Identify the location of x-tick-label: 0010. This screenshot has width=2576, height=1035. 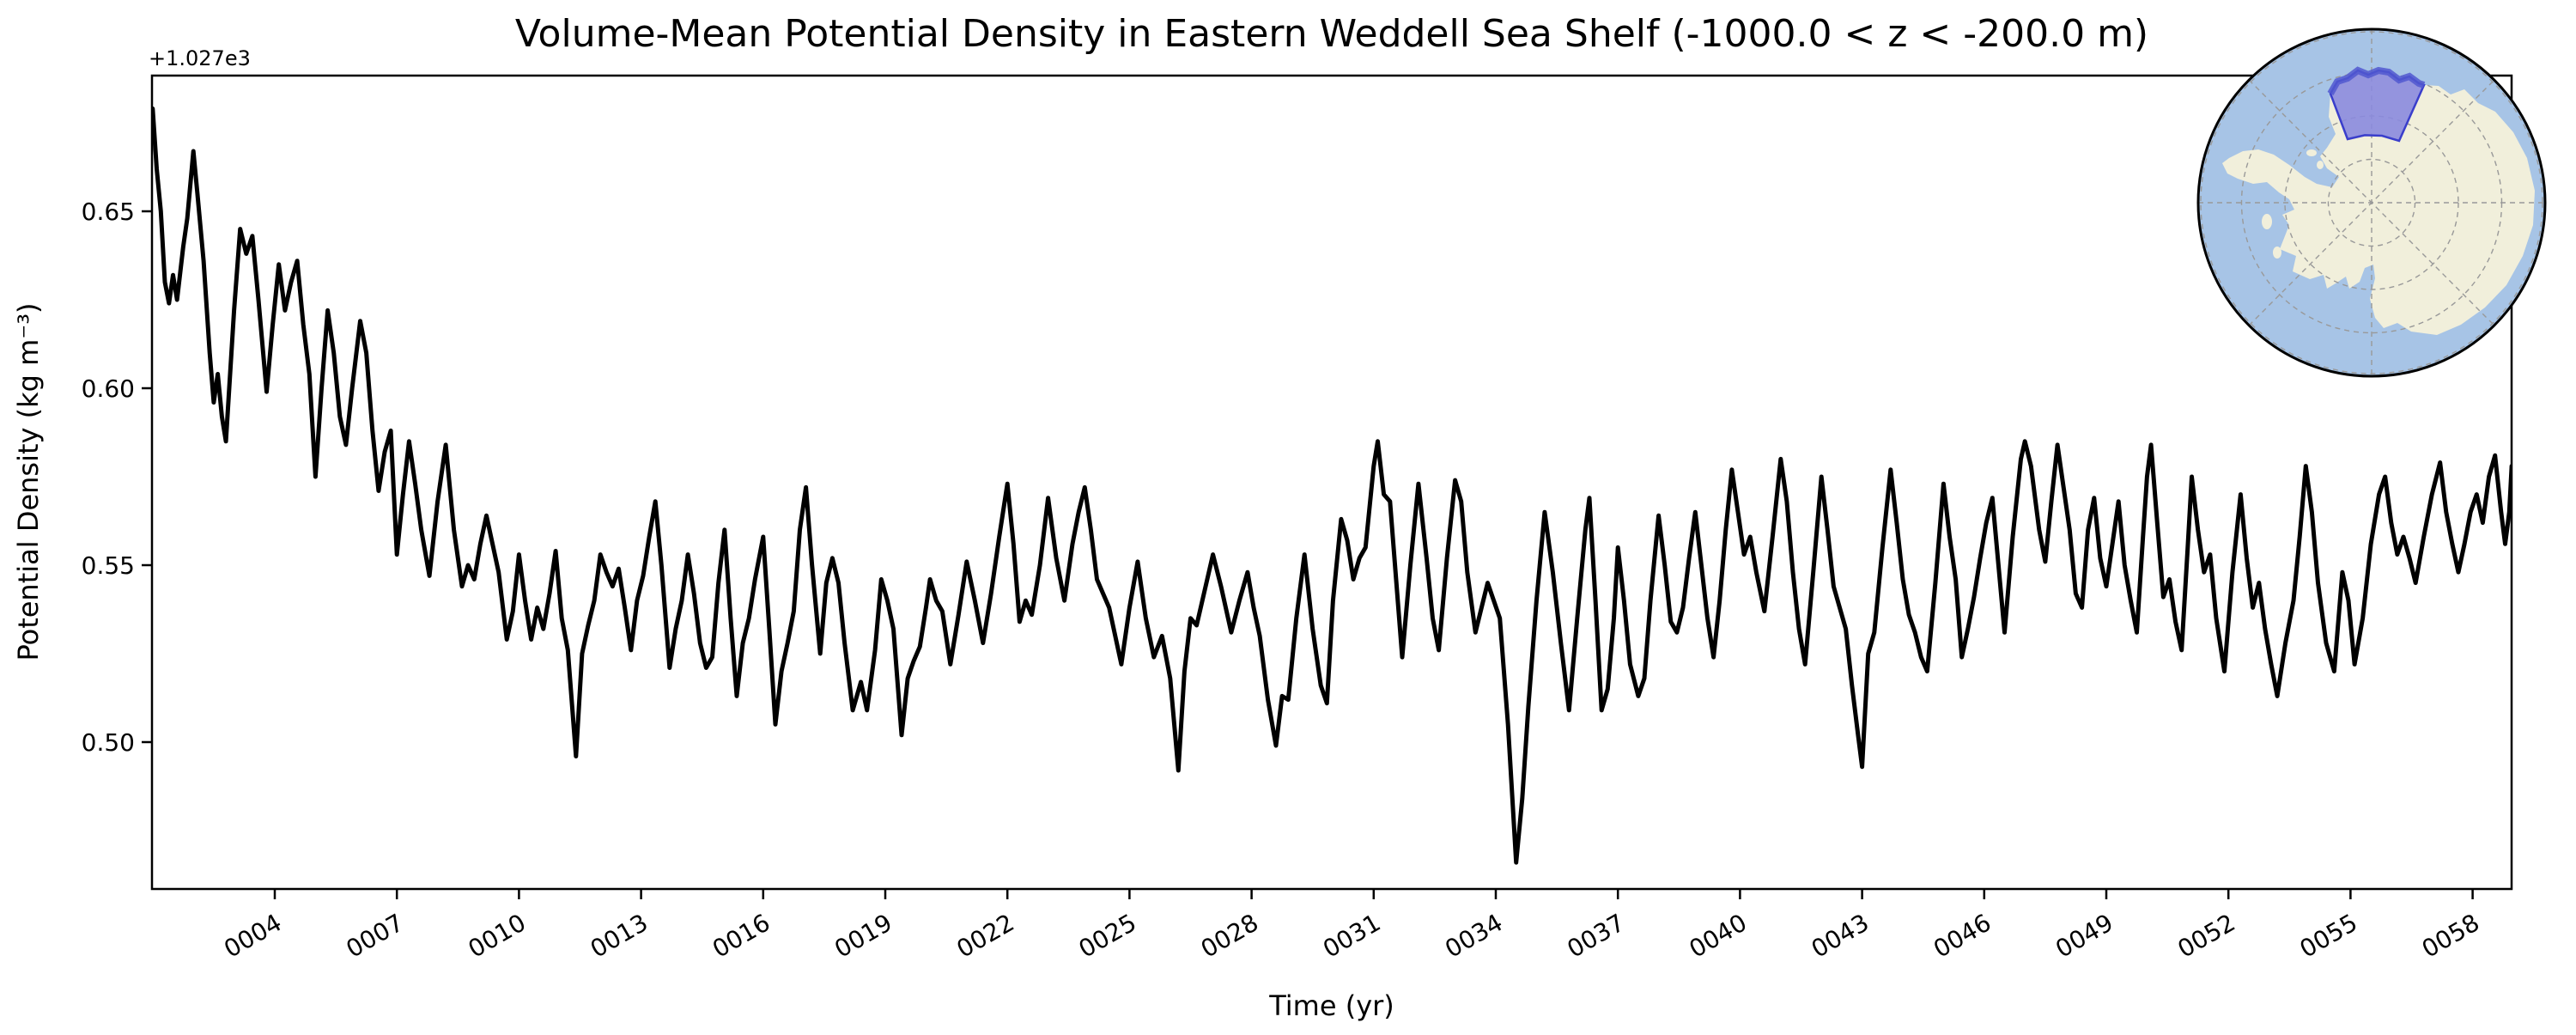
(497, 935).